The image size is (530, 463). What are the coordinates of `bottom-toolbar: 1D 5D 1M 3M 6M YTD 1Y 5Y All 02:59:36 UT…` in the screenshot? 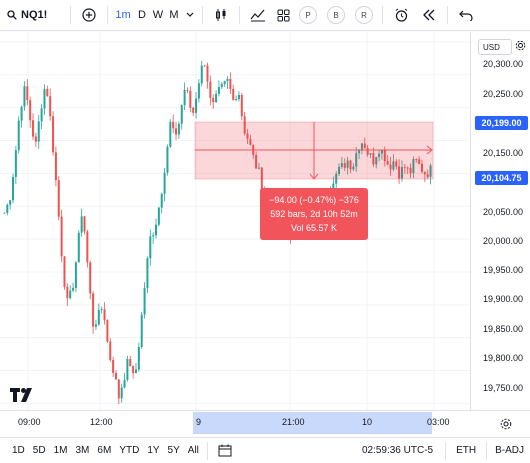 It's located at (265, 450).